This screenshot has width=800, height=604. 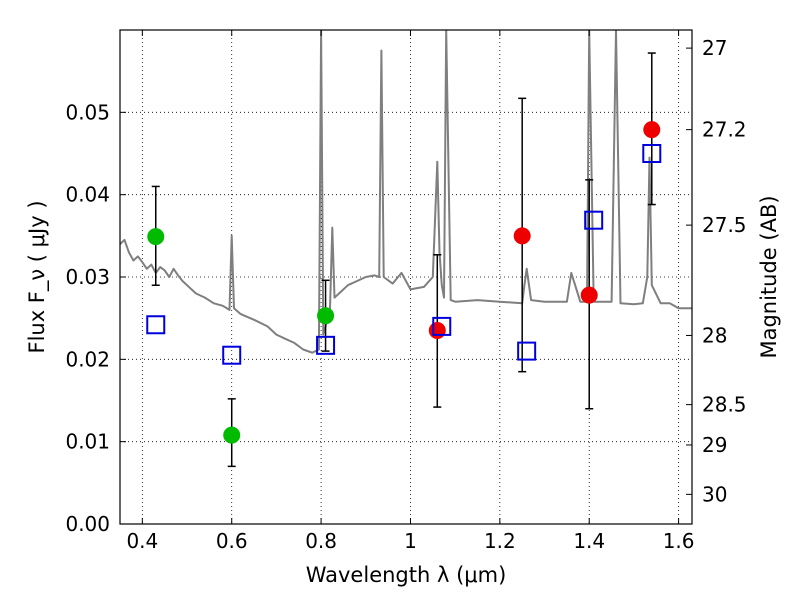 What do you see at coordinates (87, 195) in the screenshot?
I see `y-tick-label: 0.04` at bounding box center [87, 195].